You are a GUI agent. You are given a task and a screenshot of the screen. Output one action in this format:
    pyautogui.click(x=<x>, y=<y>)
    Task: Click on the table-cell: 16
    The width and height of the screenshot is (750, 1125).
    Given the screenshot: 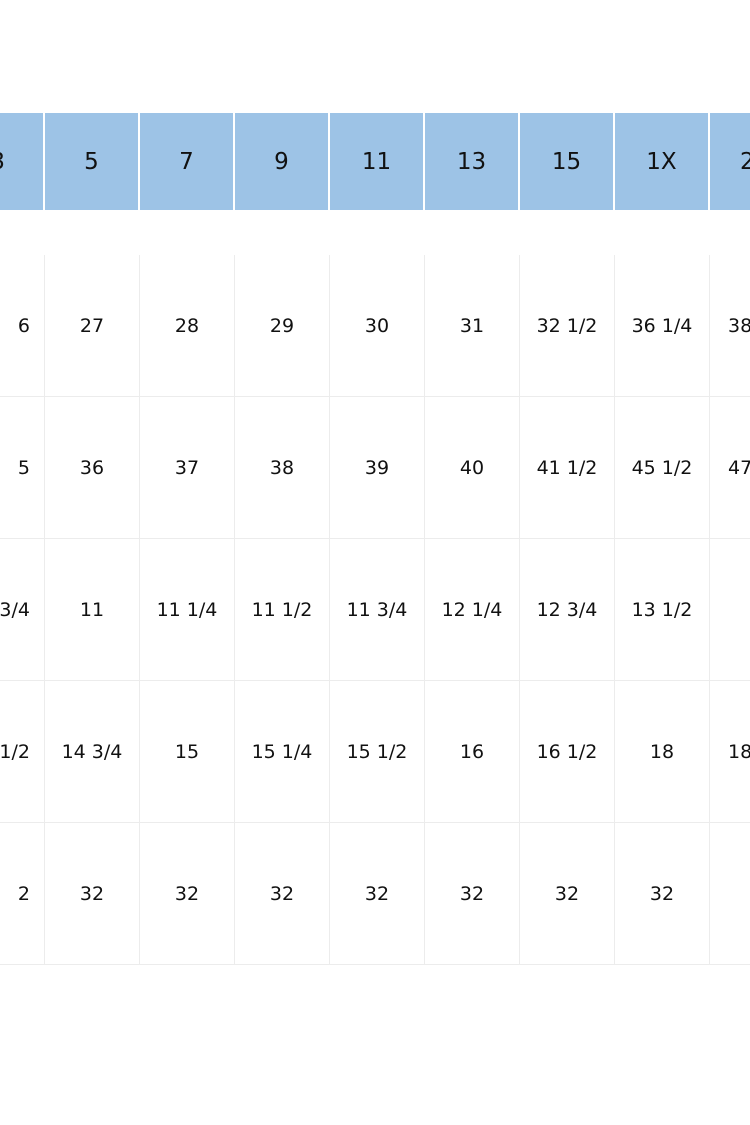 What is the action you would take?
    pyautogui.click(x=472, y=752)
    